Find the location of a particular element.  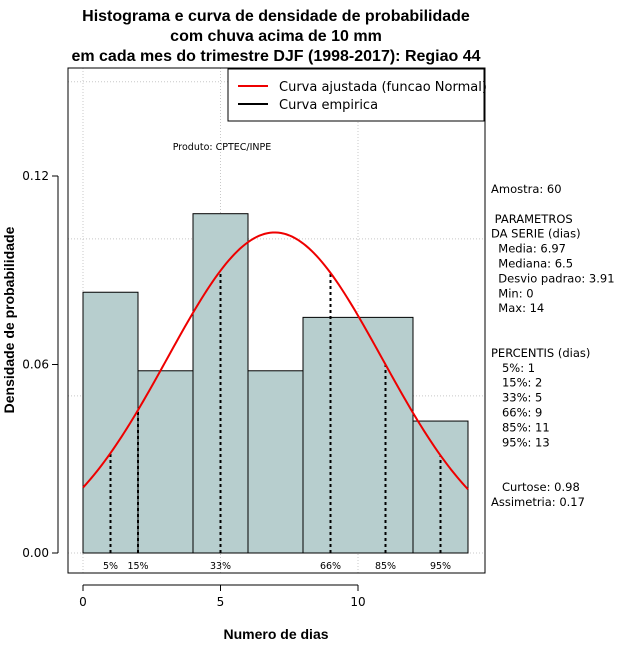

stat-line-21: Curtose: 0.98 is located at coordinates (535, 487).